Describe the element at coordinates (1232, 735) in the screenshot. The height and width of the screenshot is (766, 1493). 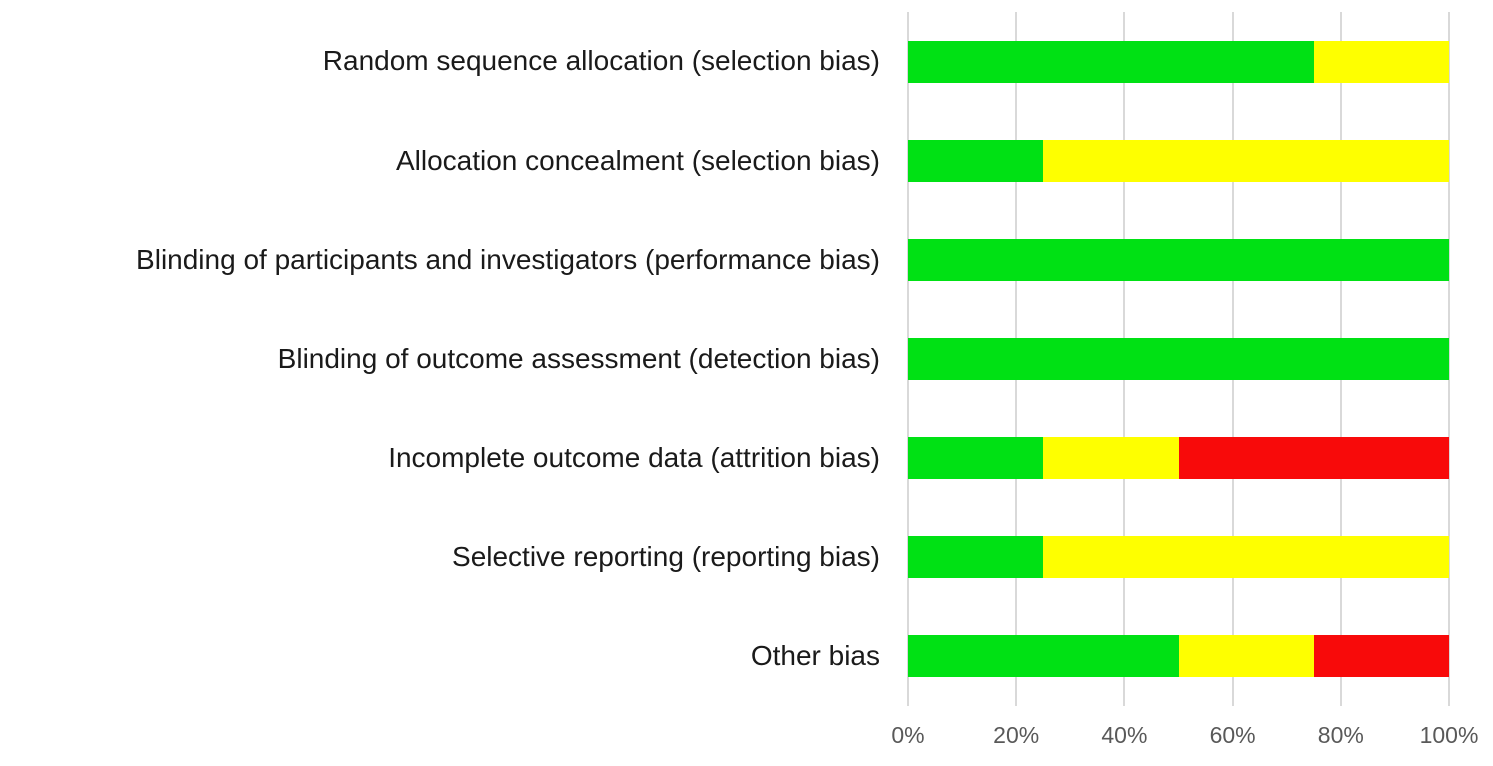
I see `x-tick-label: 60%` at that location.